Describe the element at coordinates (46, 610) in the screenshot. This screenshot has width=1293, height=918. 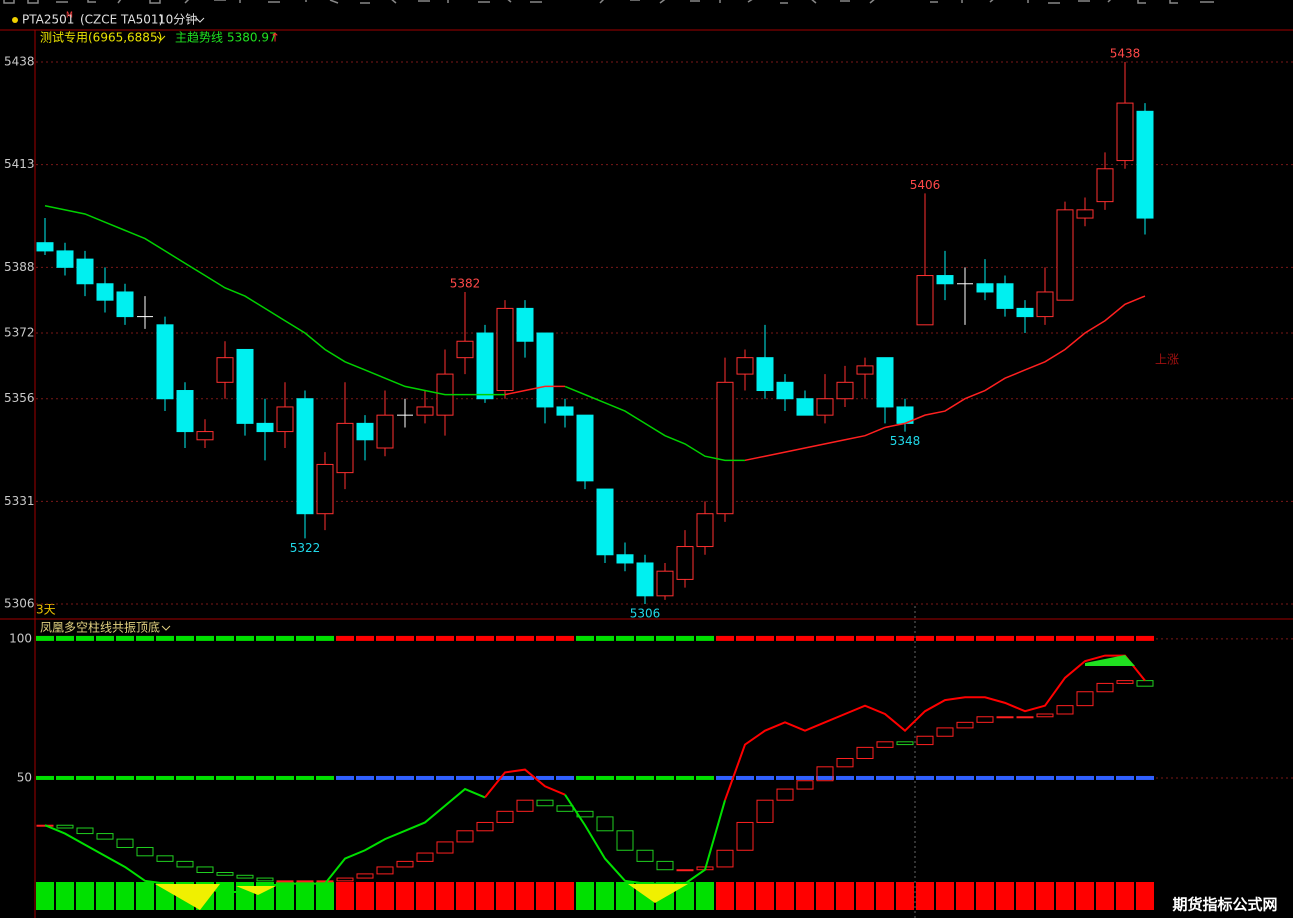
I see `period-note: 3天` at that location.